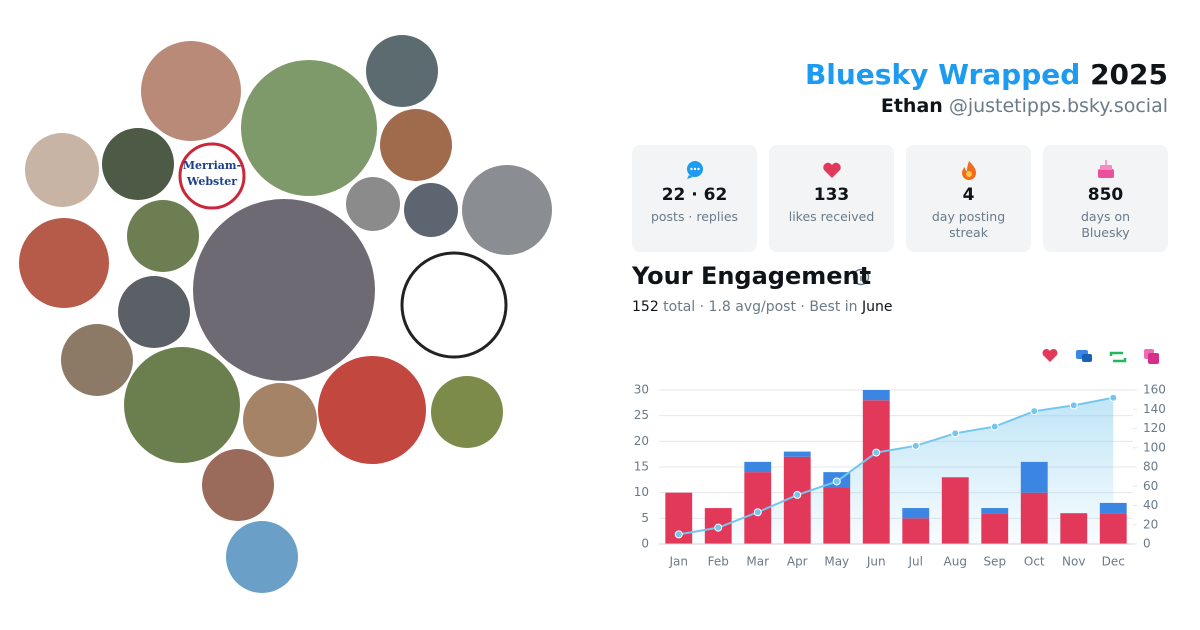  Describe the element at coordinates (1050, 355) in the screenshot. I see `legend-like-icon` at that location.